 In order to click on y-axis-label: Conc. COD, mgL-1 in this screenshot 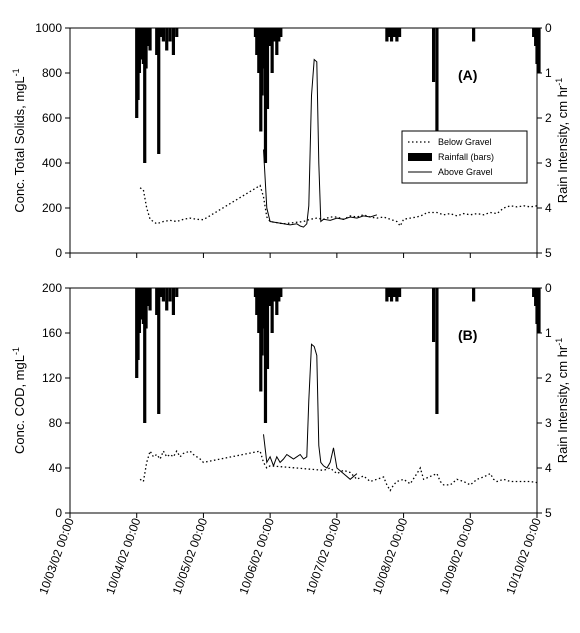, I will do `click(19, 400)`.